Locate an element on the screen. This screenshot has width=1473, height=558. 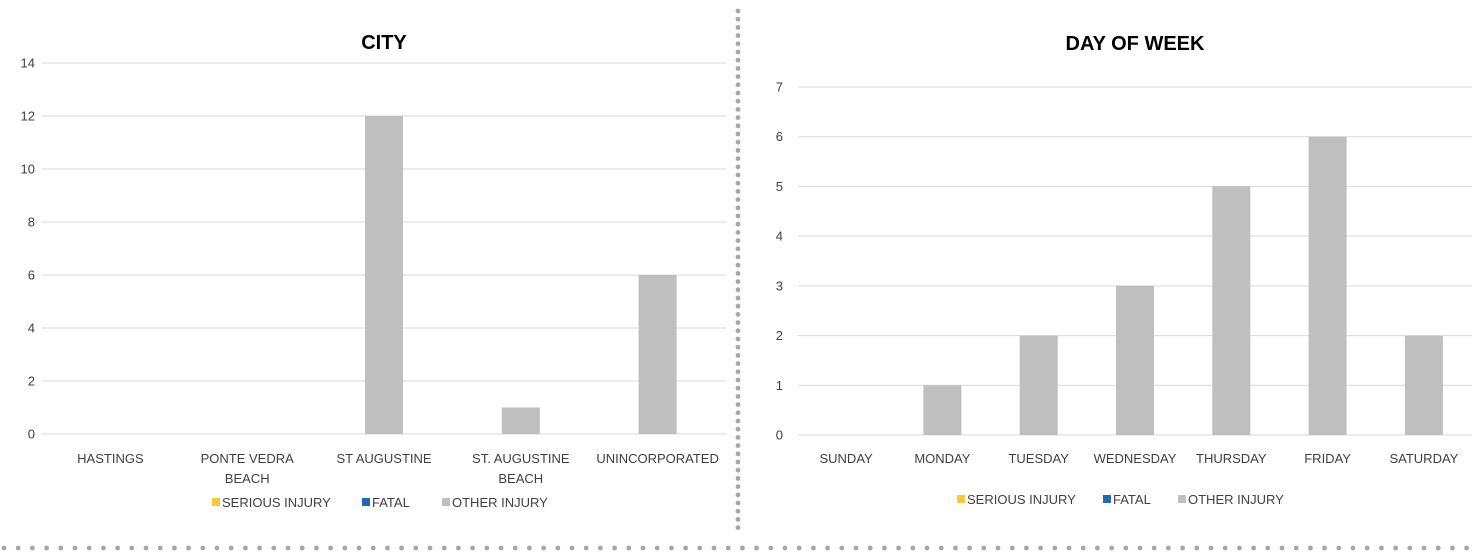
x-tick-label: FRIDAY is located at coordinates (1327, 458).